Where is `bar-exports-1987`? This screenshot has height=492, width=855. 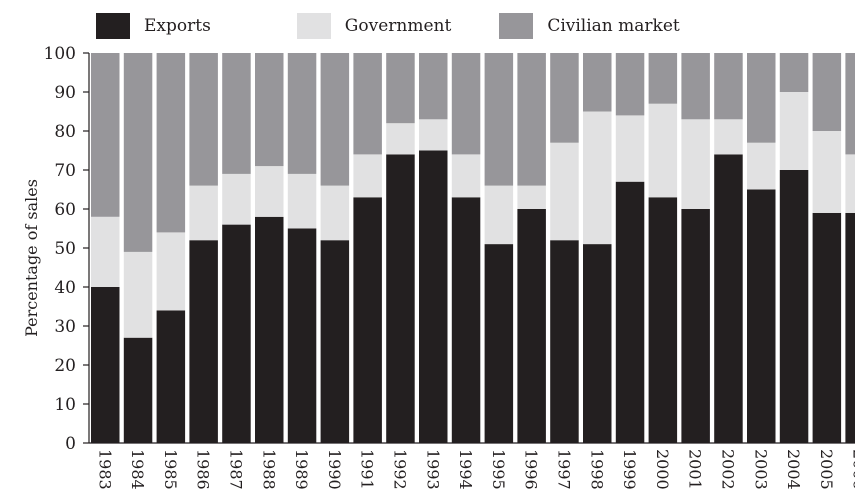 bar-exports-1987 is located at coordinates (236, 333).